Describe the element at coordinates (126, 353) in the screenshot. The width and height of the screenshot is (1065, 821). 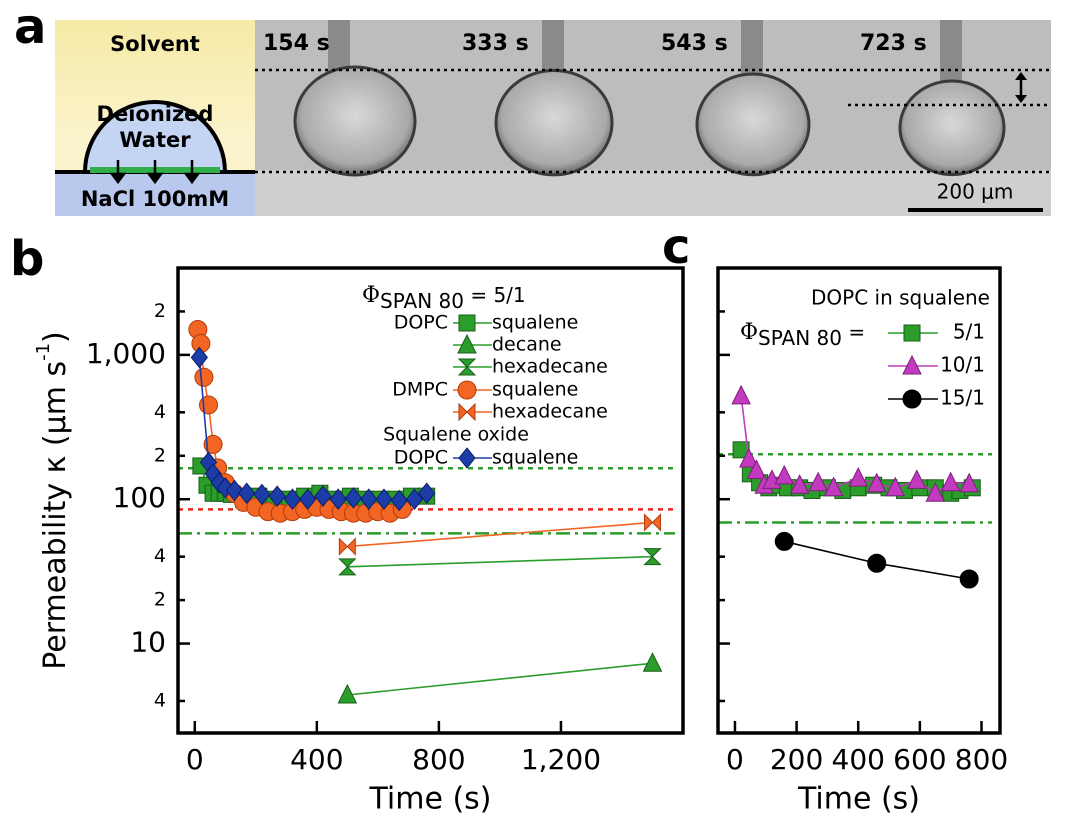
I see `y-tick-label: 1,000` at that location.